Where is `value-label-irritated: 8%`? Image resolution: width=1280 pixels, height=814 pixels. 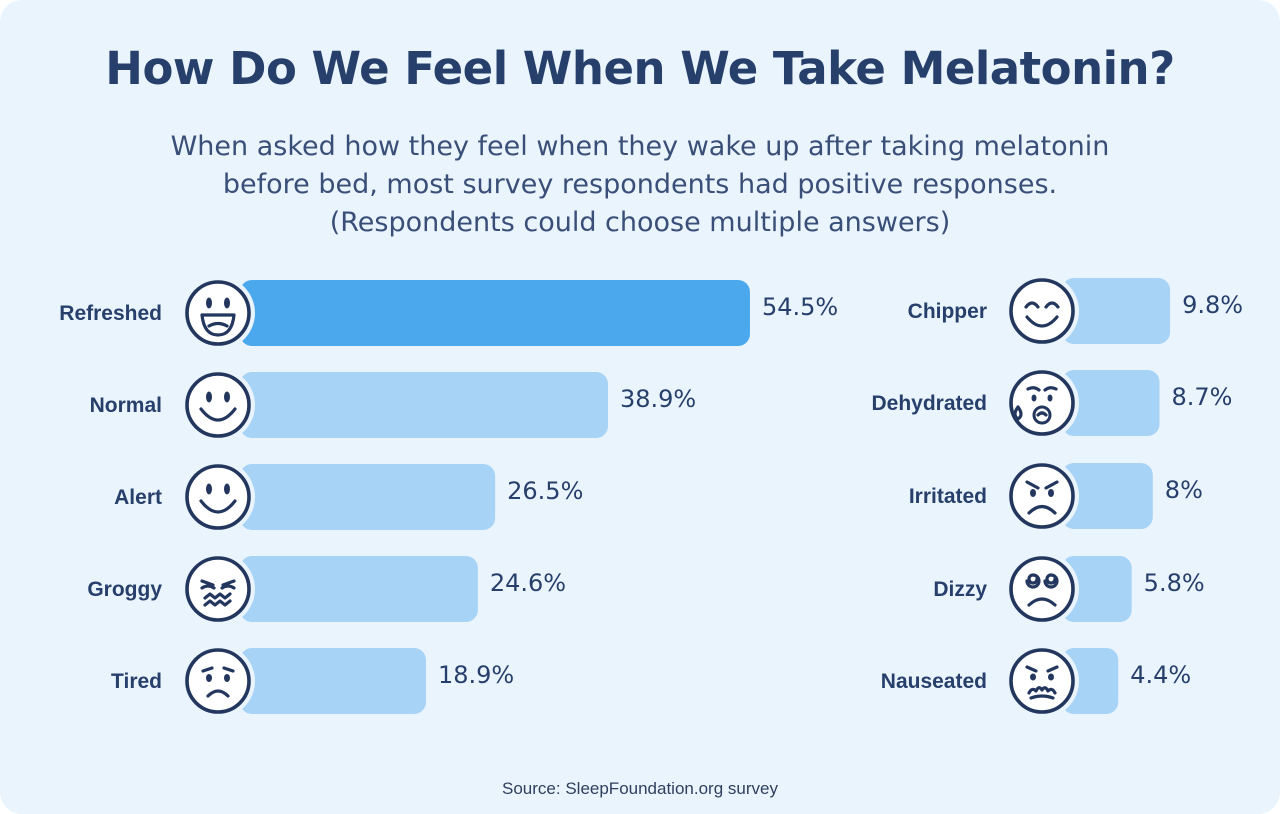 value-label-irritated: 8% is located at coordinates (1184, 490).